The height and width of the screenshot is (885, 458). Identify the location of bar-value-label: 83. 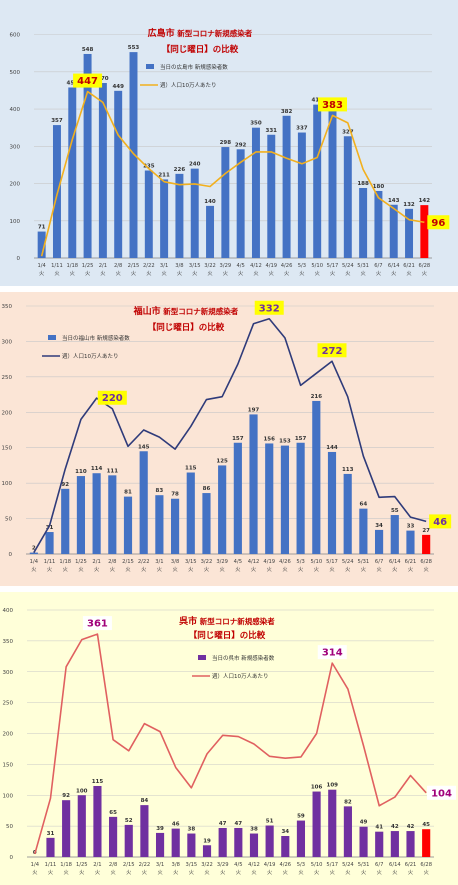
(160, 491).